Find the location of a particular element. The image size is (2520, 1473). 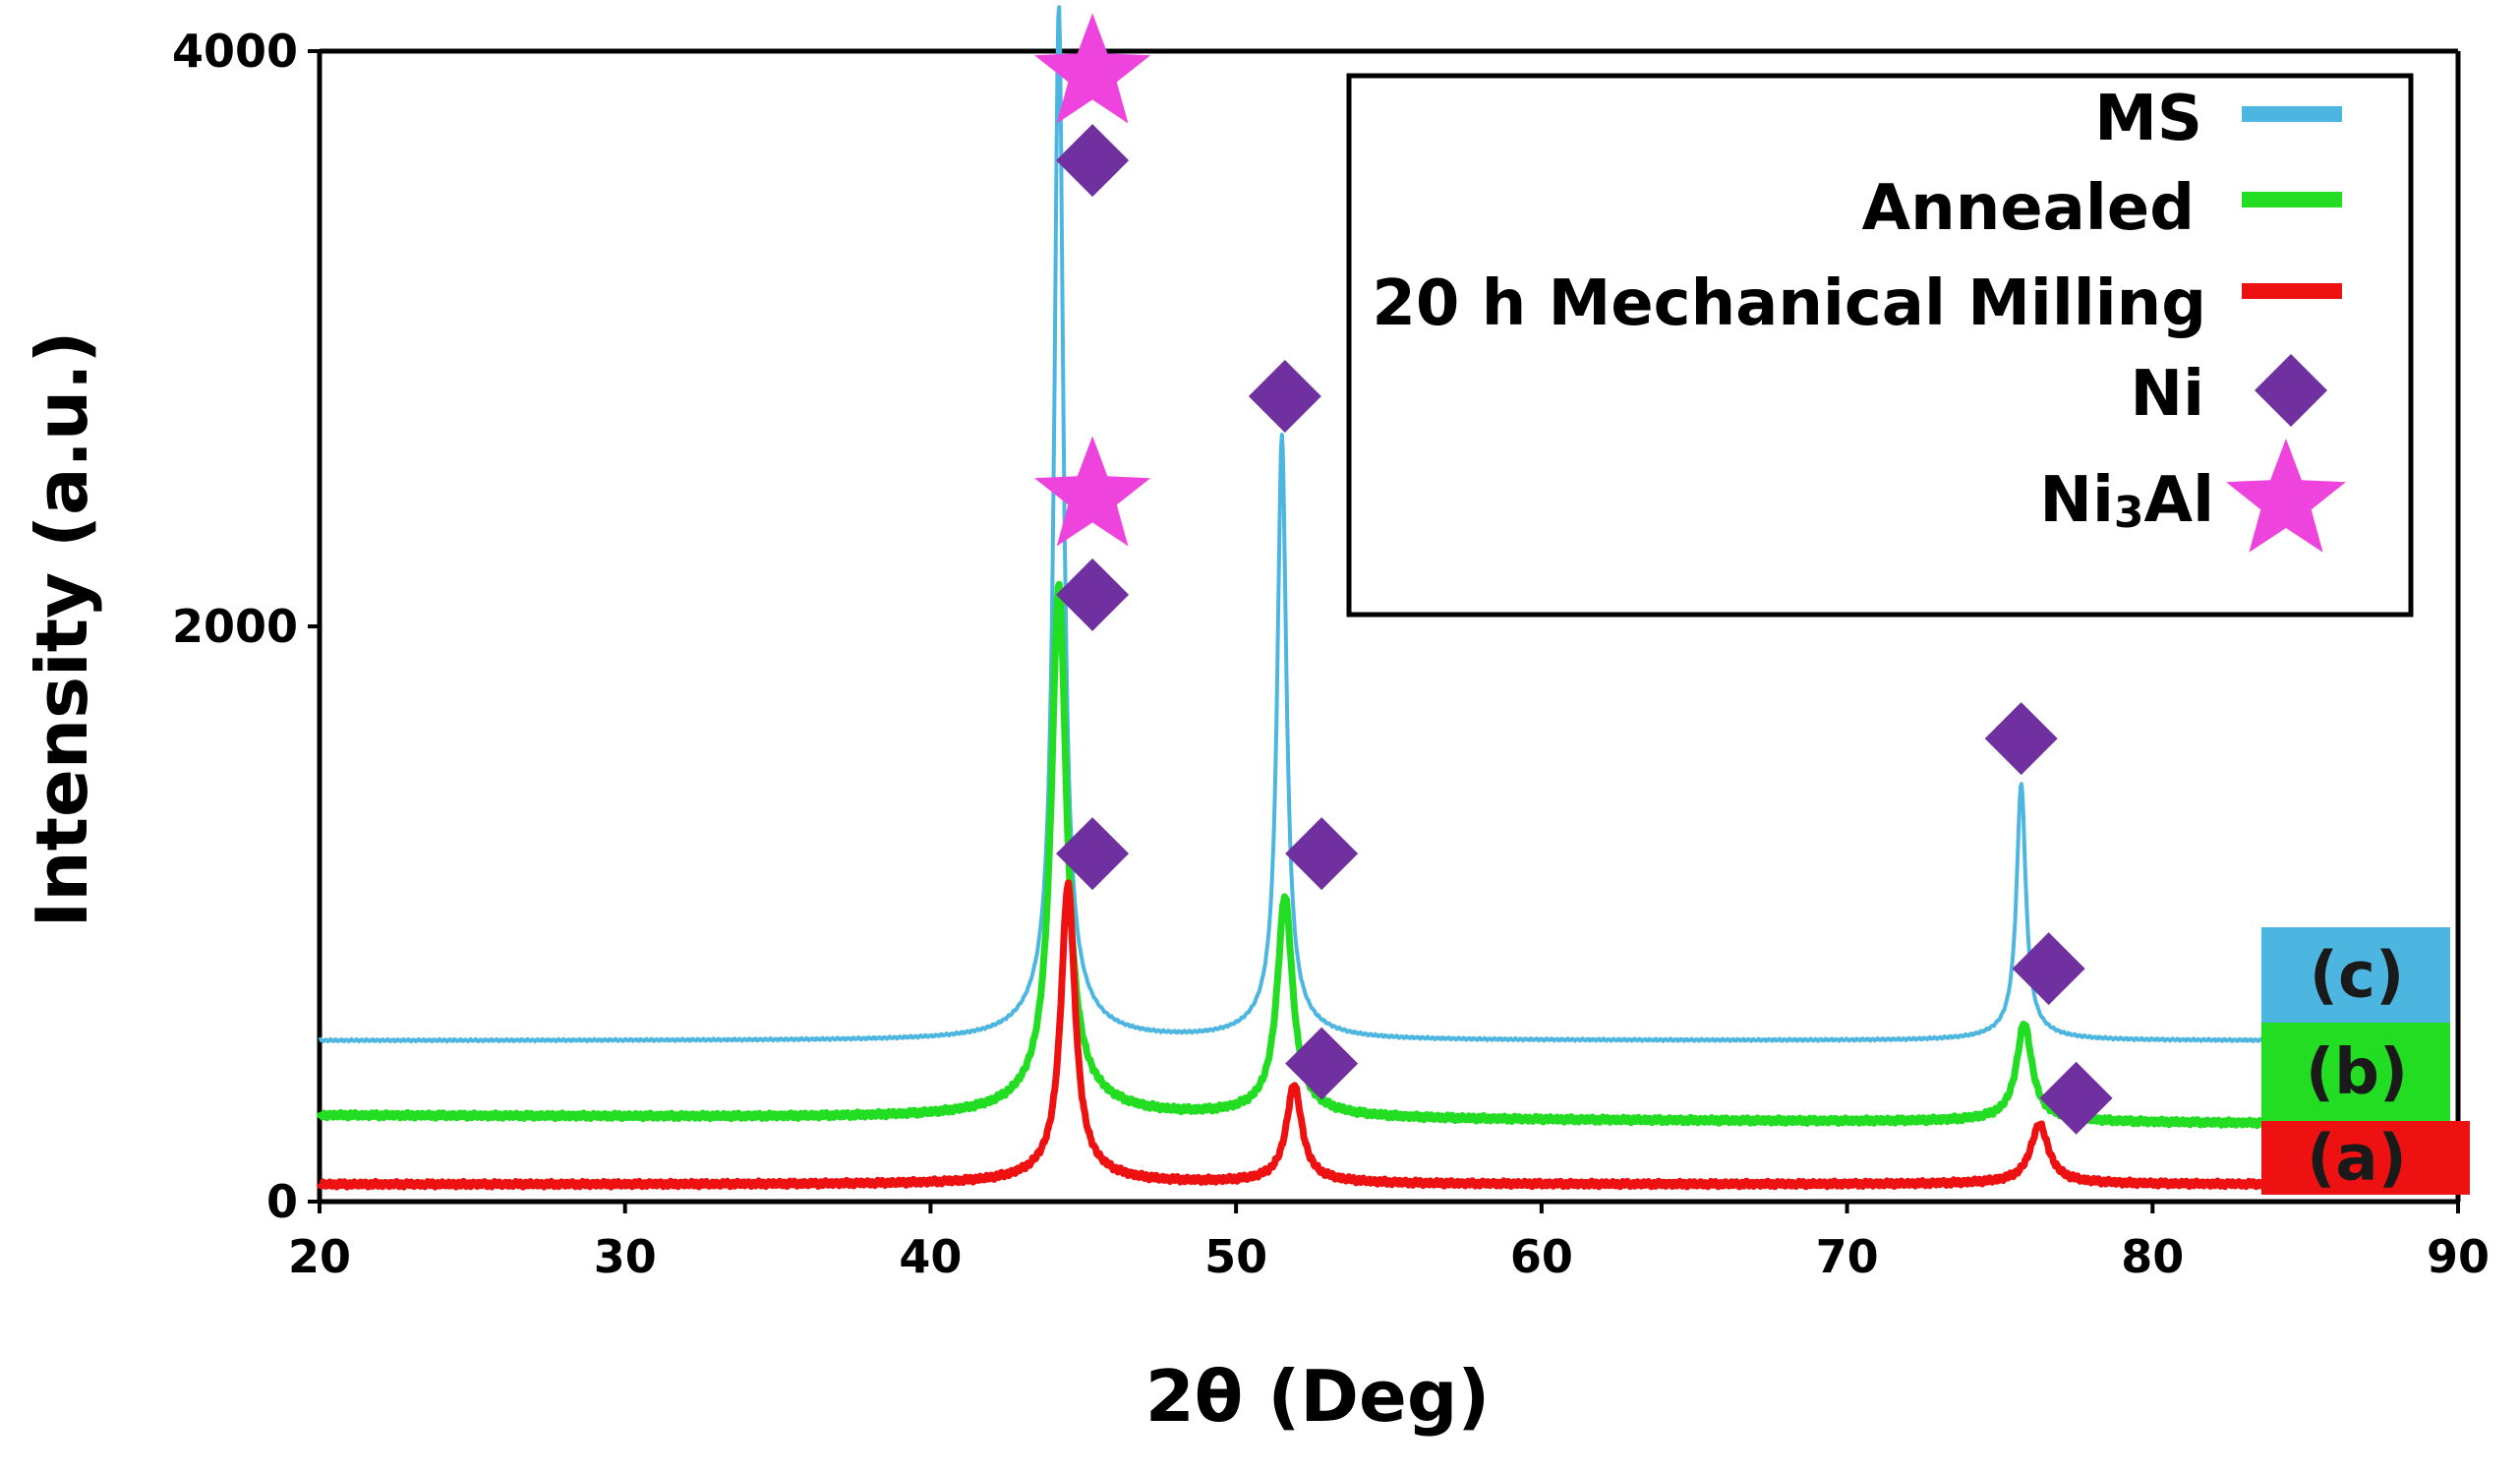

legend-label-ni3al-sub: 3 is located at coordinates (2129, 513).